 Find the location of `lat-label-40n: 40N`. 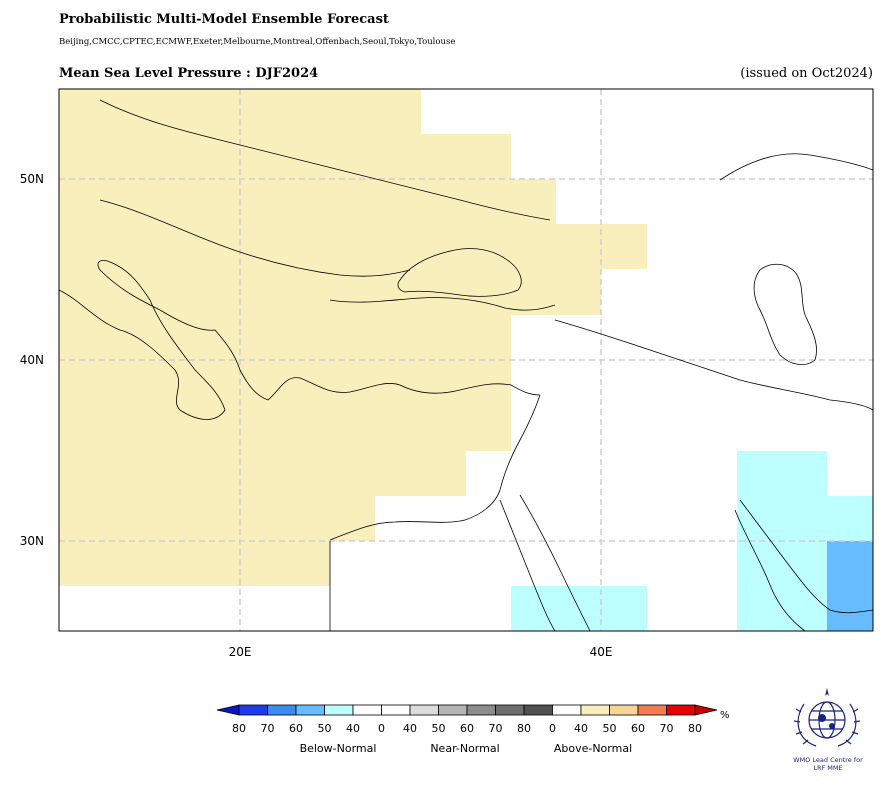

lat-label-40n: 40N is located at coordinates (31, 360).